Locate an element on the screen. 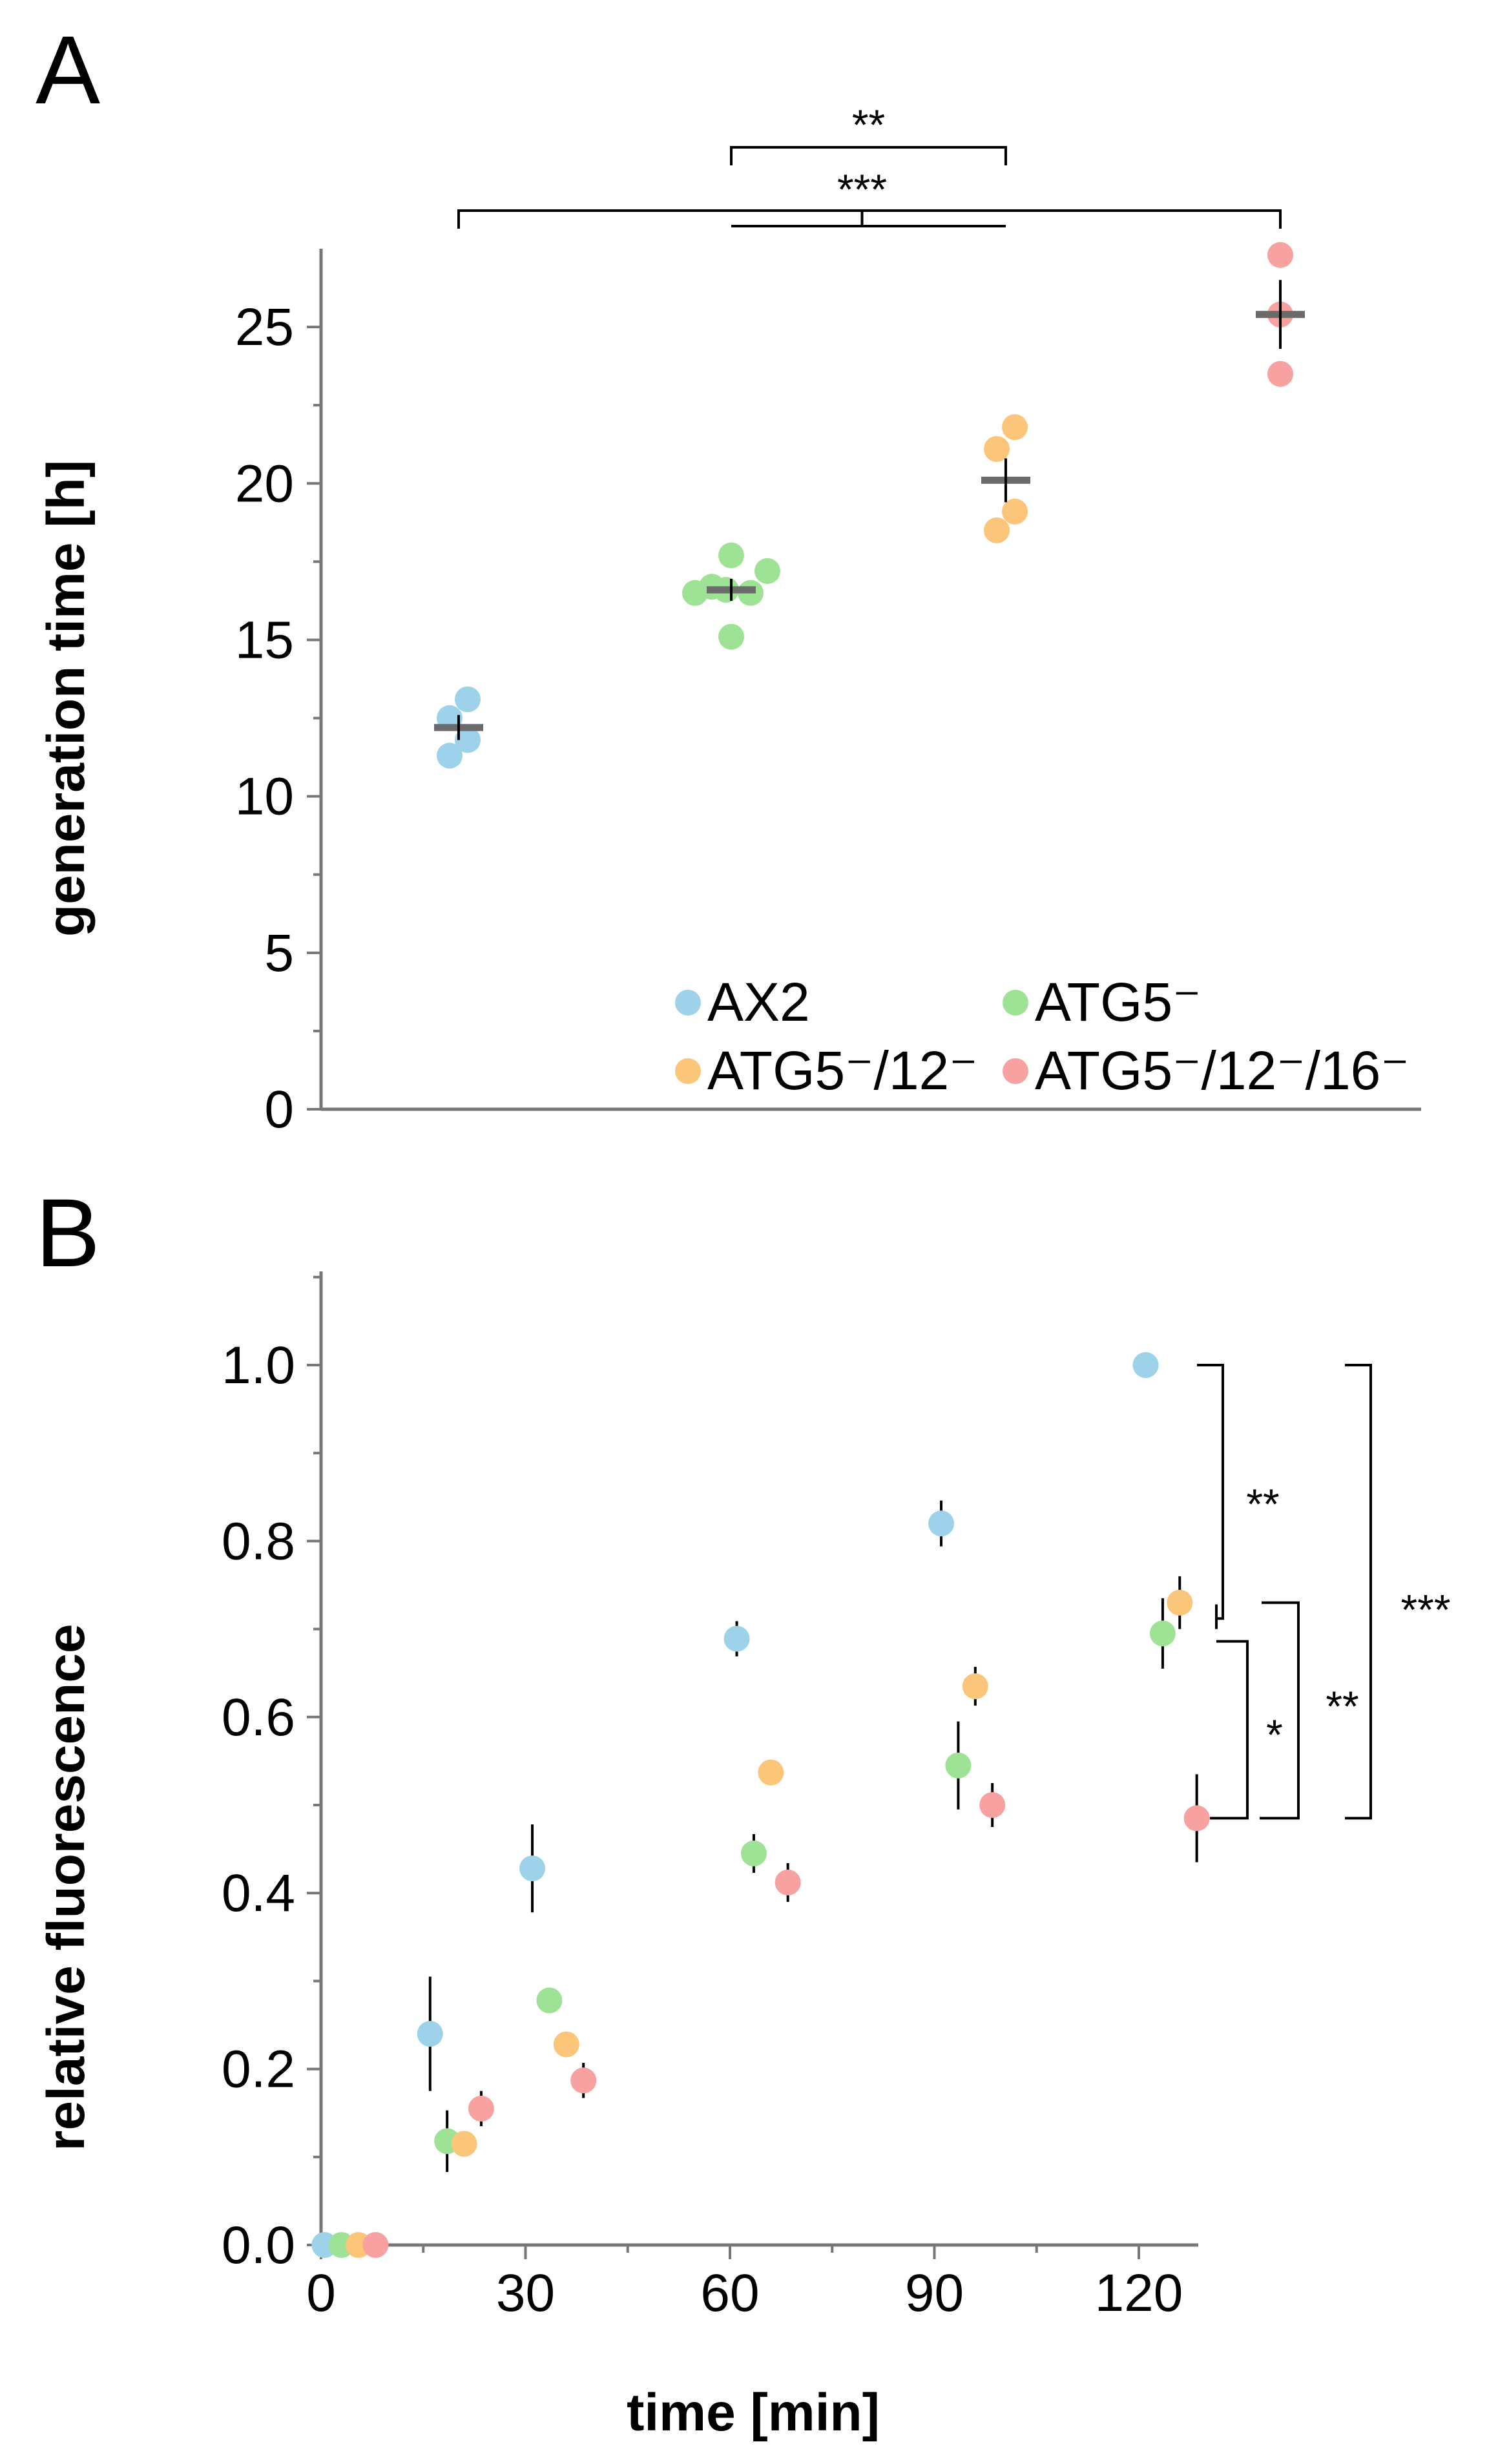  y-tick-label-b: 0.2 is located at coordinates (258, 2069).